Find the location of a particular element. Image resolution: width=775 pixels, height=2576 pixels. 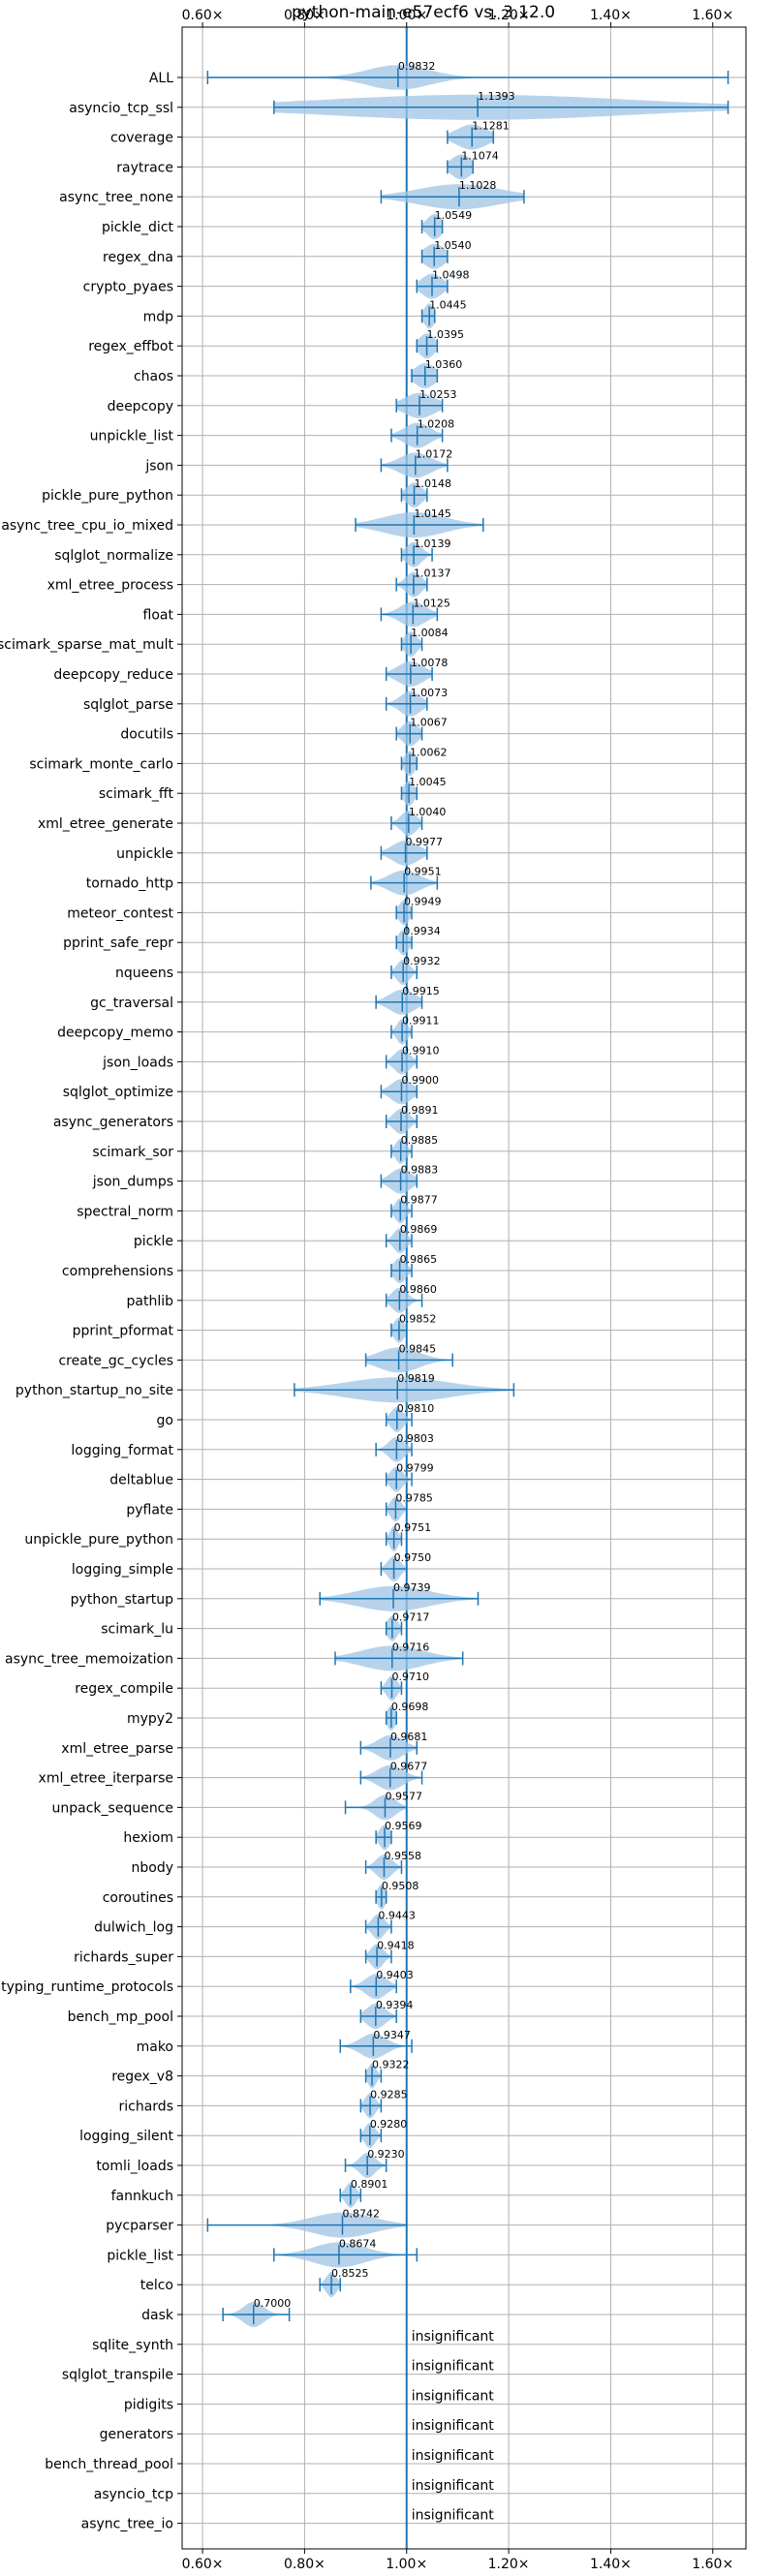

x-tick-label-bottom: 0.80× is located at coordinates (305, 2564).